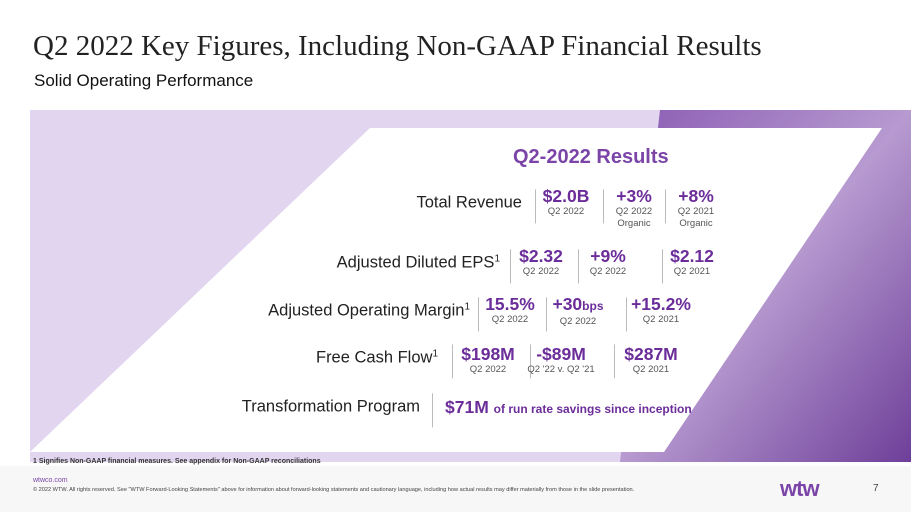  I want to click on value-text: +30, so click(567, 304).